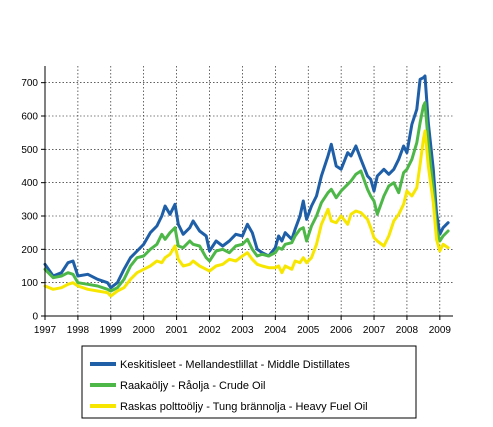 The width and height of the screenshot is (493, 427). What do you see at coordinates (29, 150) in the screenshot?
I see `y-tick-label: 500` at bounding box center [29, 150].